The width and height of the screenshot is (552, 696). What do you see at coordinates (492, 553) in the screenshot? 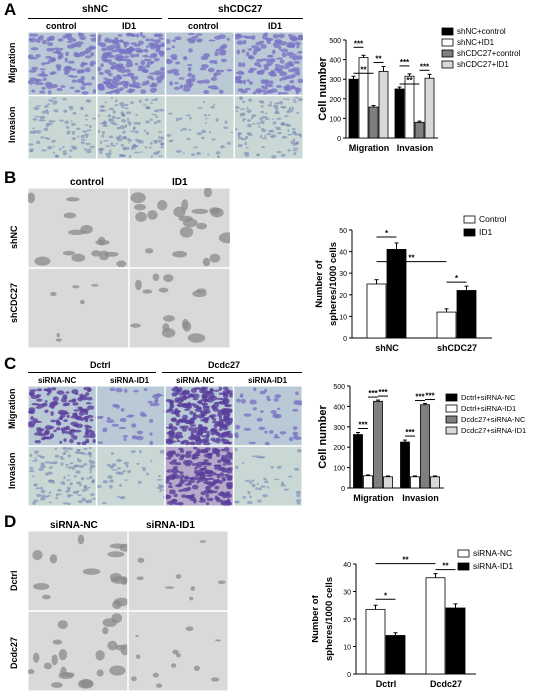
I see `legend-label: siRNA-NC` at bounding box center [492, 553].